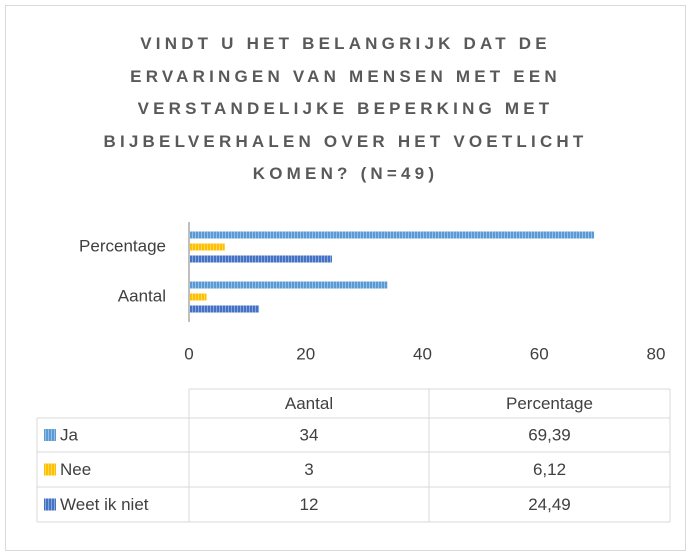  What do you see at coordinates (188, 353) in the screenshot?
I see `x-tick-label: 0` at bounding box center [188, 353].